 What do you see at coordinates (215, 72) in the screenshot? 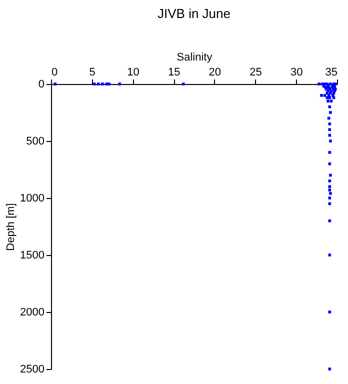
I see `x-tick-label: 20` at bounding box center [215, 72].